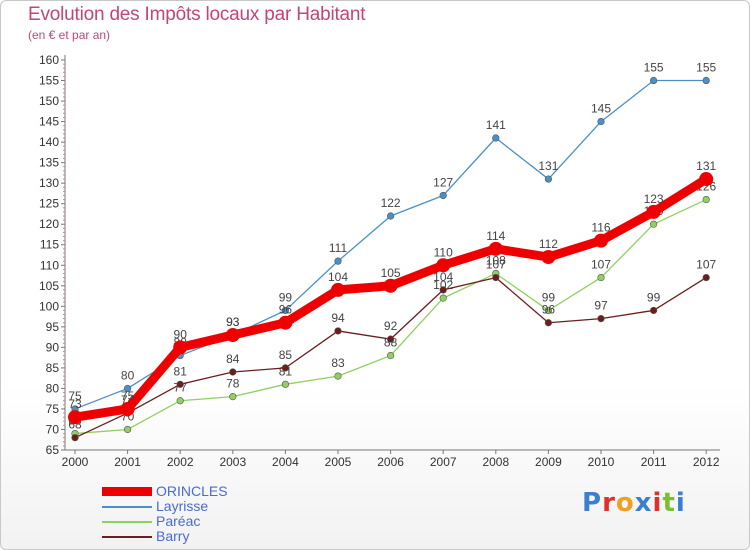  I want to click on y-tick-label: 75, so click(53, 409).